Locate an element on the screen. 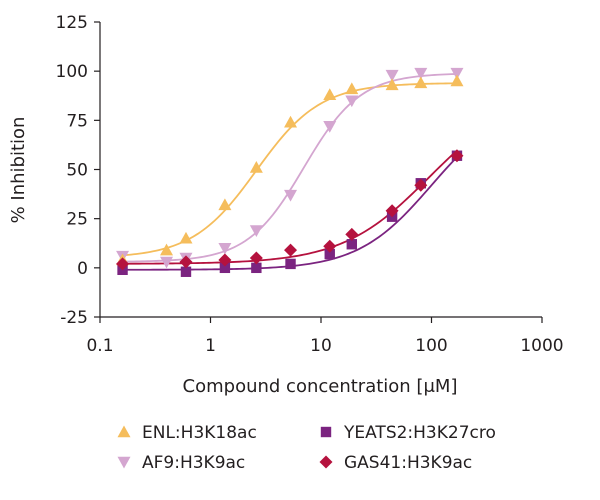 The width and height of the screenshot is (600, 500). legend-label: GAS41:H3K9ac is located at coordinates (408, 463).